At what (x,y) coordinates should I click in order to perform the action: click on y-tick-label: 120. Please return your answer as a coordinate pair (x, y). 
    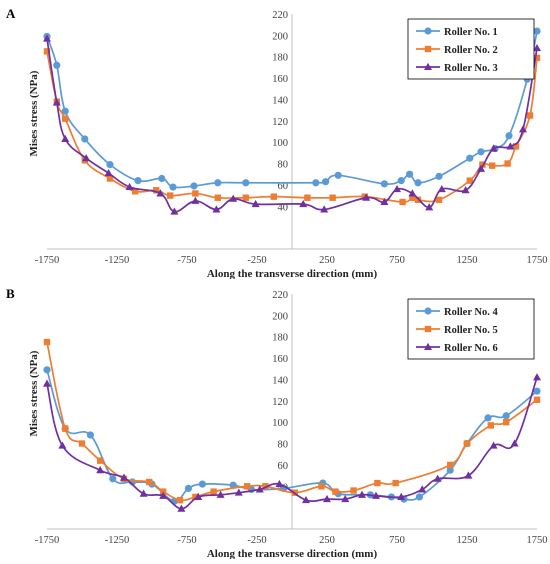
    Looking at the image, I should click on (280, 402).